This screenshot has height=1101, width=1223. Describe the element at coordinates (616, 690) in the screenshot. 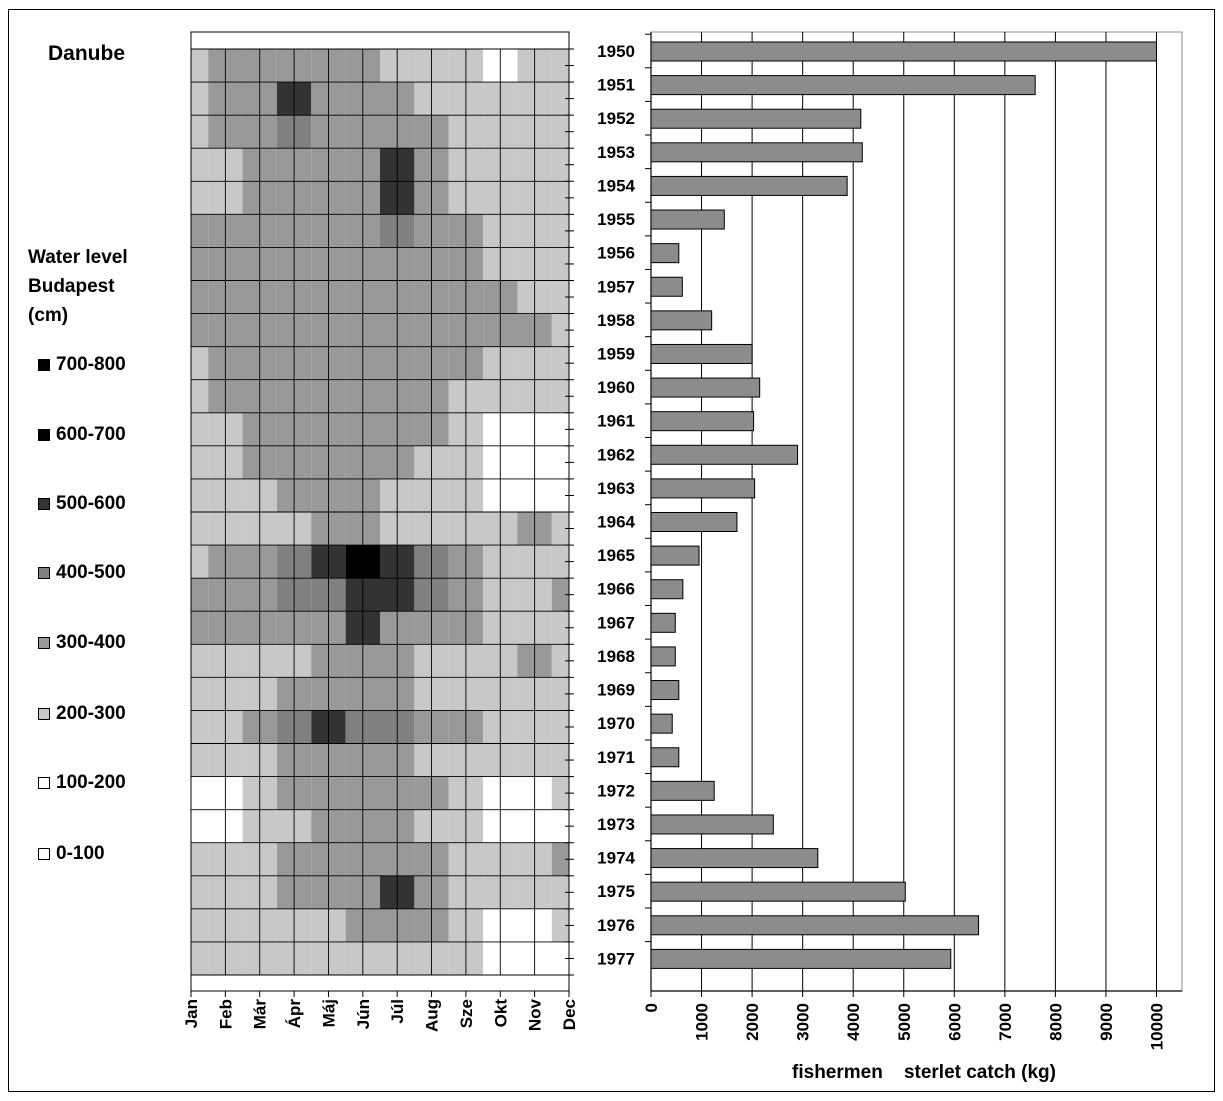

I see `year-tick-label: 1969` at that location.